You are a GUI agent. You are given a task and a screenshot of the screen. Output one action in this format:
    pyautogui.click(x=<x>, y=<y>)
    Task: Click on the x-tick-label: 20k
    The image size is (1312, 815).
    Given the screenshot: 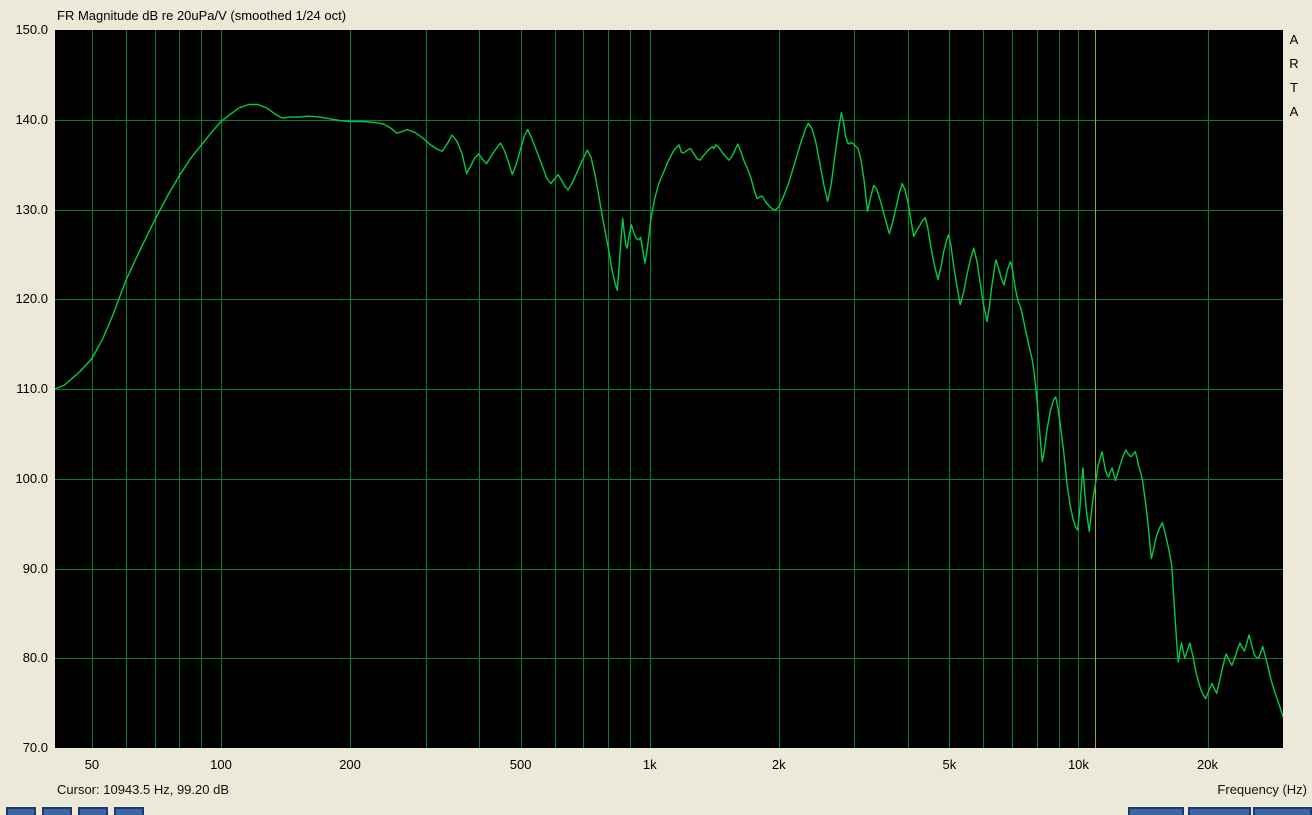 What is the action you would take?
    pyautogui.click(x=1207, y=764)
    